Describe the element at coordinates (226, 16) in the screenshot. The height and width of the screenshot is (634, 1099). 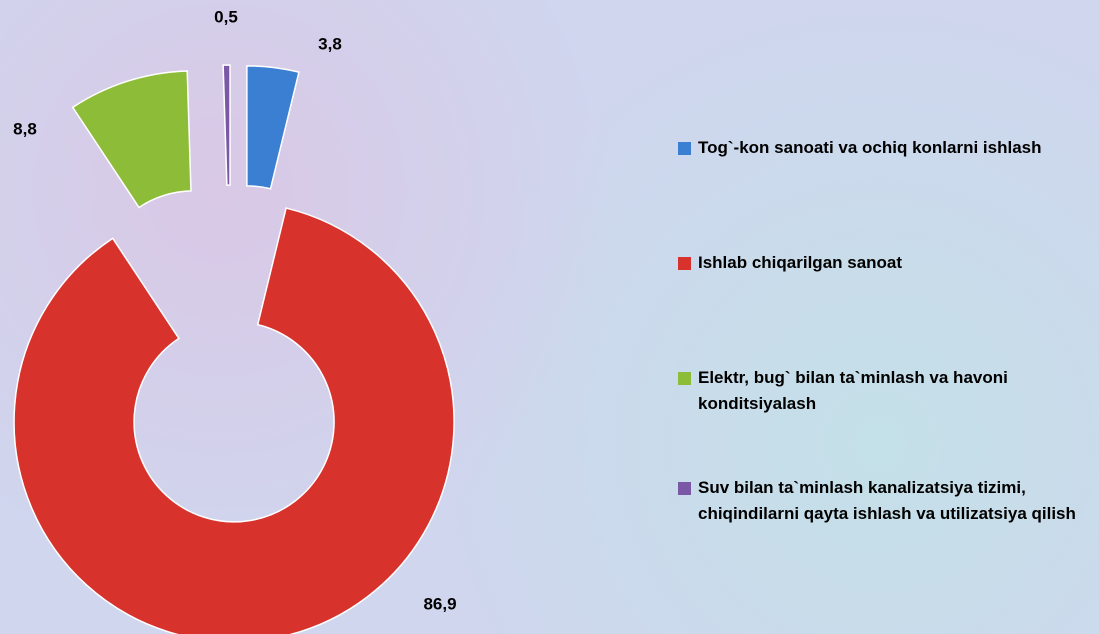
I see `value-label: 0,5` at that location.